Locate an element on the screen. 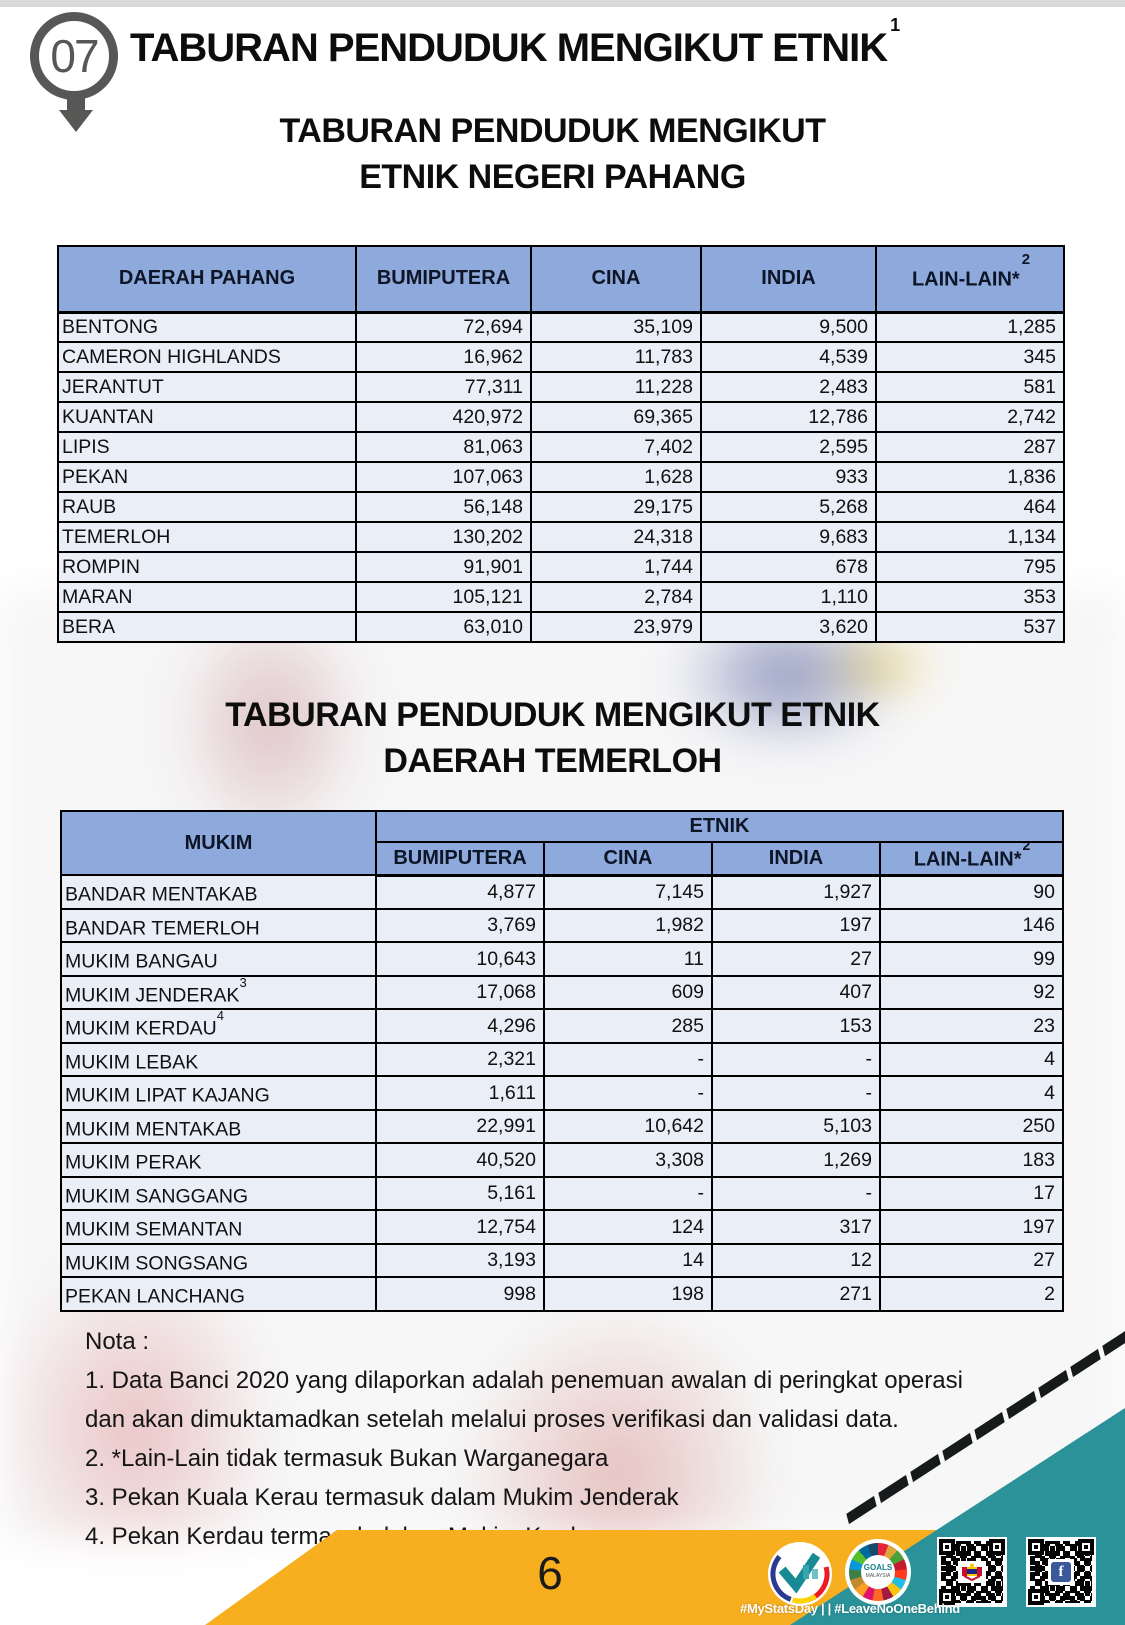 Image resolution: width=1125 pixels, height=1625 pixels. table-row: BERA 63,010 23,979 3,620 537 is located at coordinates (561, 627).